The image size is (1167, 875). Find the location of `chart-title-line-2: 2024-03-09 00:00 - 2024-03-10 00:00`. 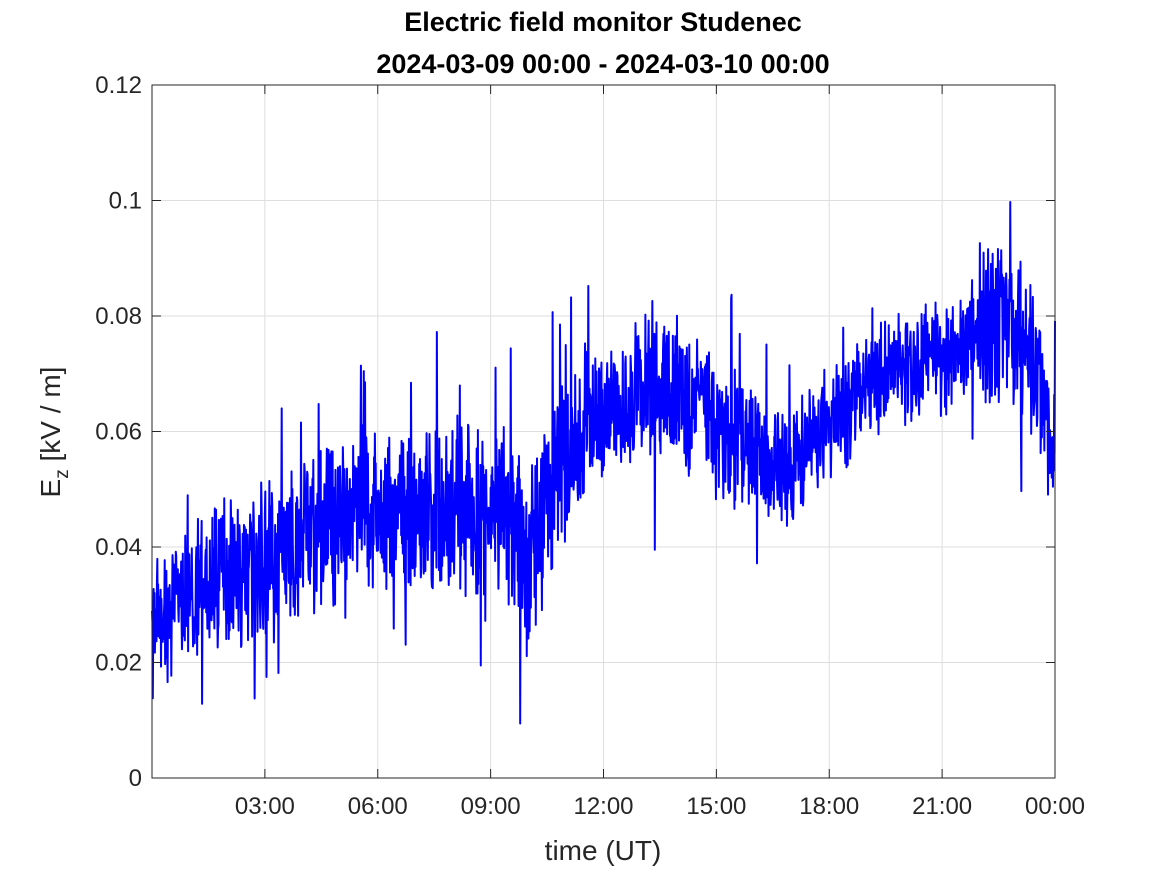

chart-title-line-2: 2024-03-09 00:00 - 2024-03-10 00:00 is located at coordinates (602, 64).